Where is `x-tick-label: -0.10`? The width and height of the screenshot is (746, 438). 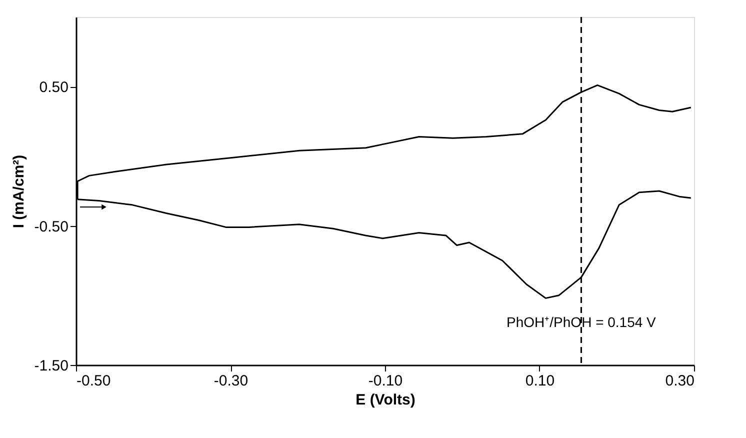 x-tick-label: -0.10 is located at coordinates (385, 381).